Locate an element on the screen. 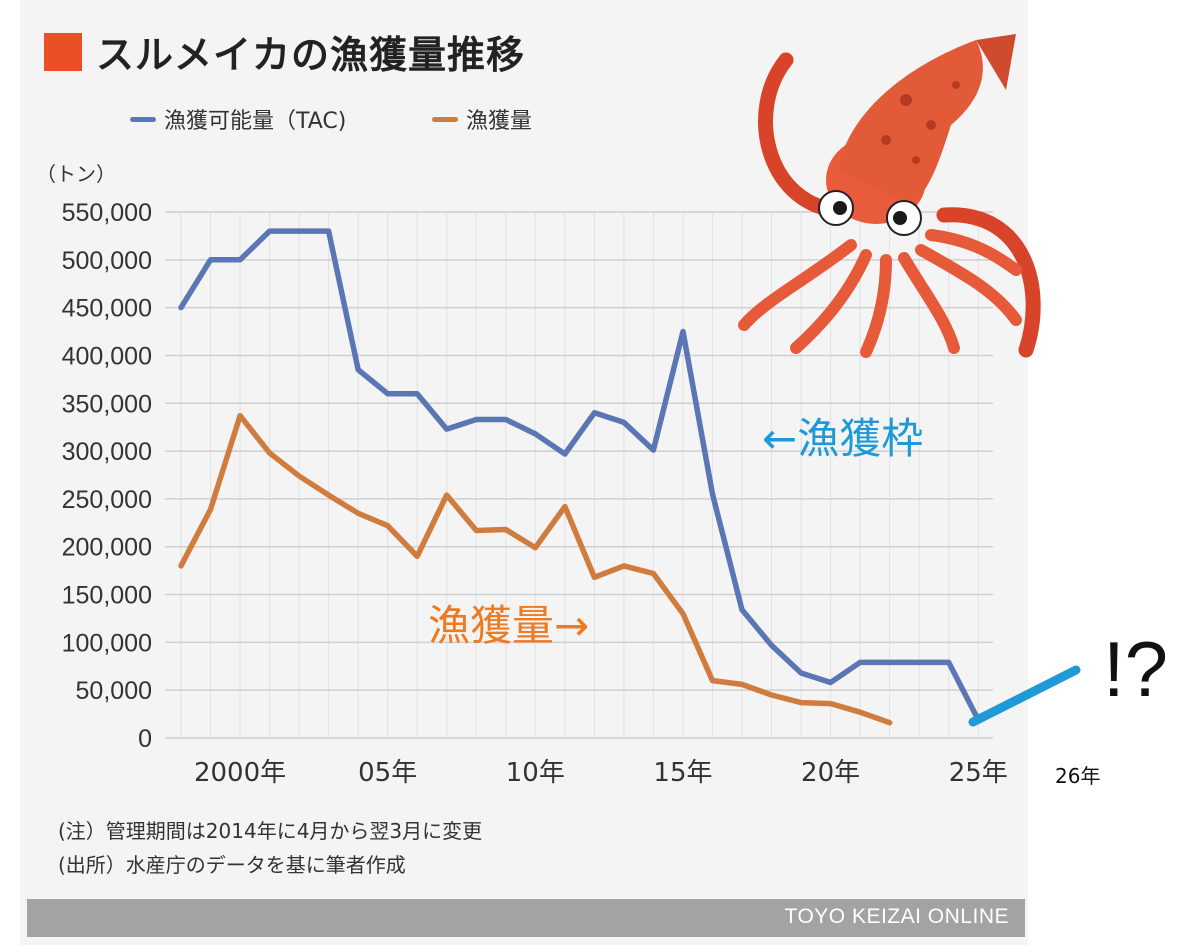 The width and height of the screenshot is (1200, 945). legend-item-catch: 漁獲量 is located at coordinates (482, 119).